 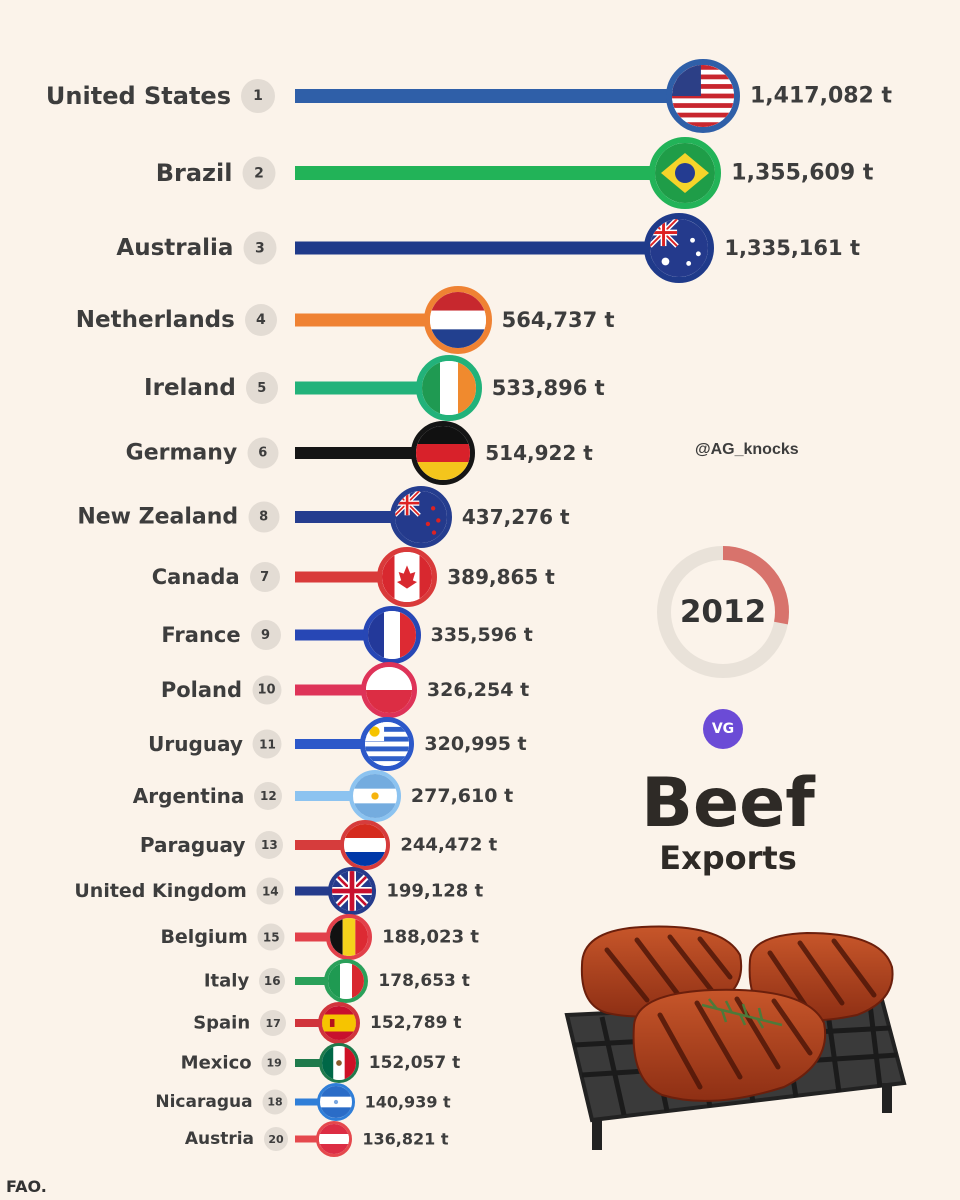 What do you see at coordinates (260, 320) in the screenshot?
I see `rank-badge: 4` at bounding box center [260, 320].